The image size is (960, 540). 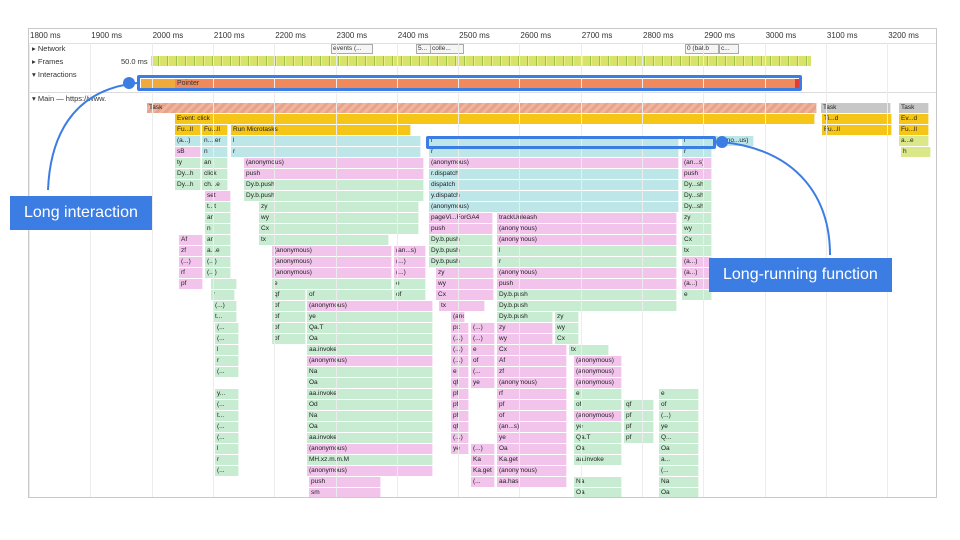 I want to click on flame-block: of, so click(x=350, y=295).